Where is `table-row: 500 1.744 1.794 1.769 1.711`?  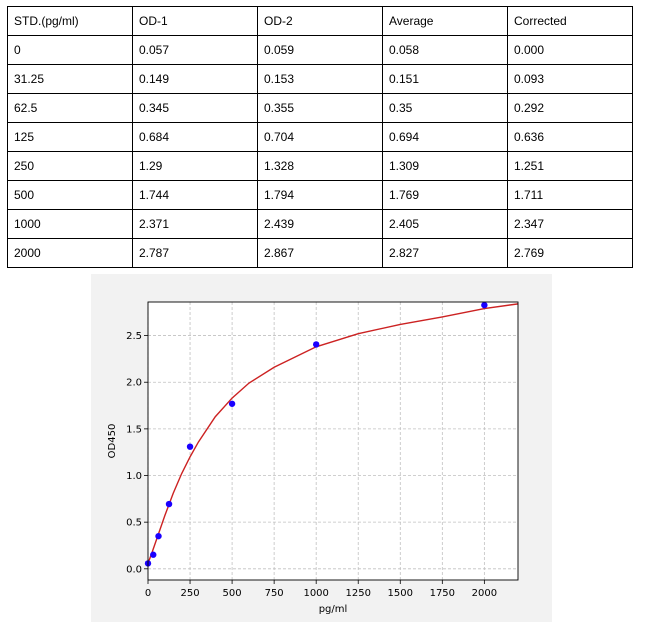 table-row: 500 1.744 1.794 1.769 1.711 is located at coordinates (320, 195).